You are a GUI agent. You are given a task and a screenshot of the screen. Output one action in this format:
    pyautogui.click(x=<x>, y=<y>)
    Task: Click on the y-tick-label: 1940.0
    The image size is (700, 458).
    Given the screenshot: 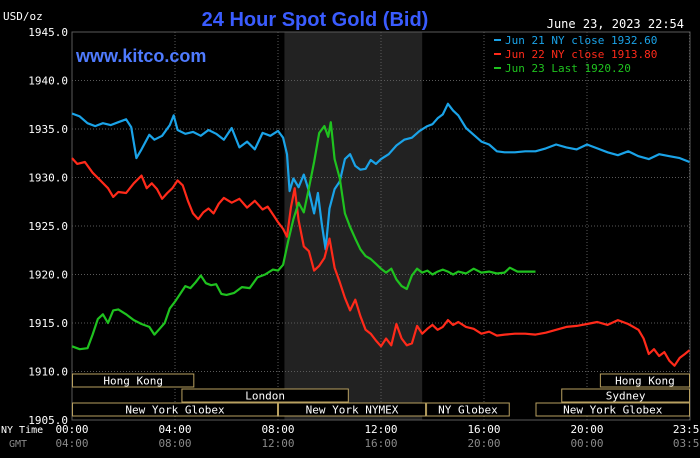 What is the action you would take?
    pyautogui.click(x=48, y=81)
    